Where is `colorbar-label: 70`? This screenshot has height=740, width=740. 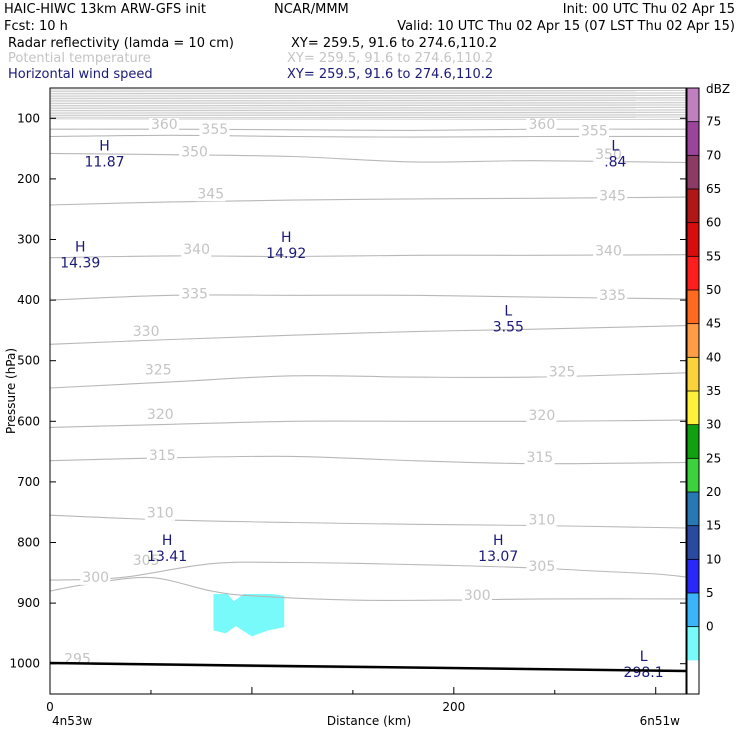
colorbar-label: 70 is located at coordinates (713, 155).